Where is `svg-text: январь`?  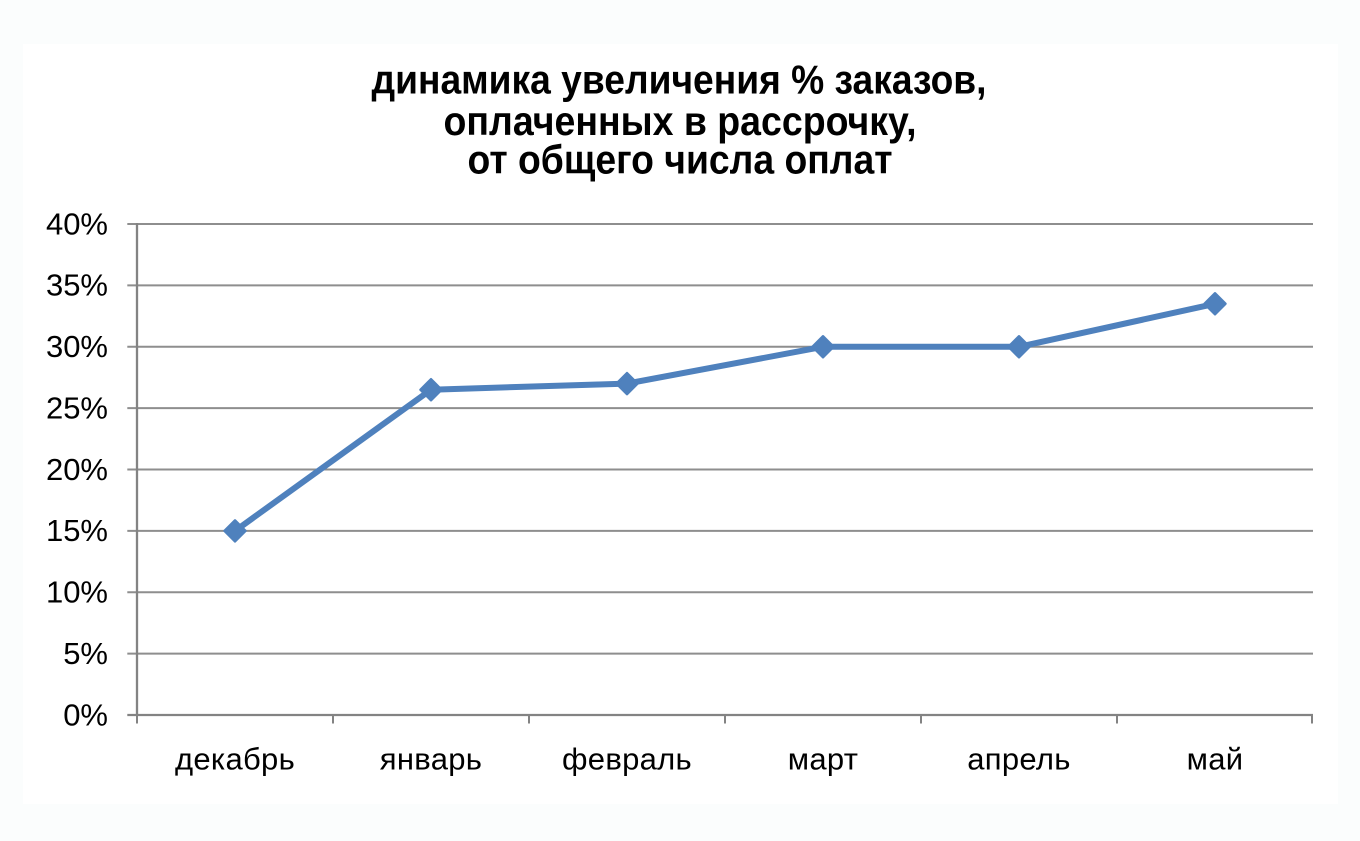
svg-text: январь is located at coordinates (431, 759).